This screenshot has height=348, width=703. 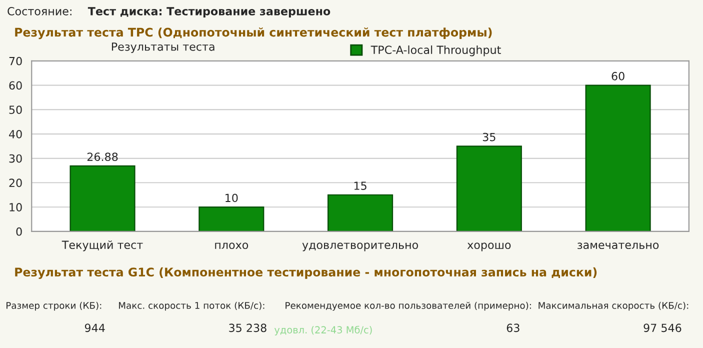 What do you see at coordinates (163, 47) in the screenshot?
I see `chart-subtitle: Результаты теста` at bounding box center [163, 47].